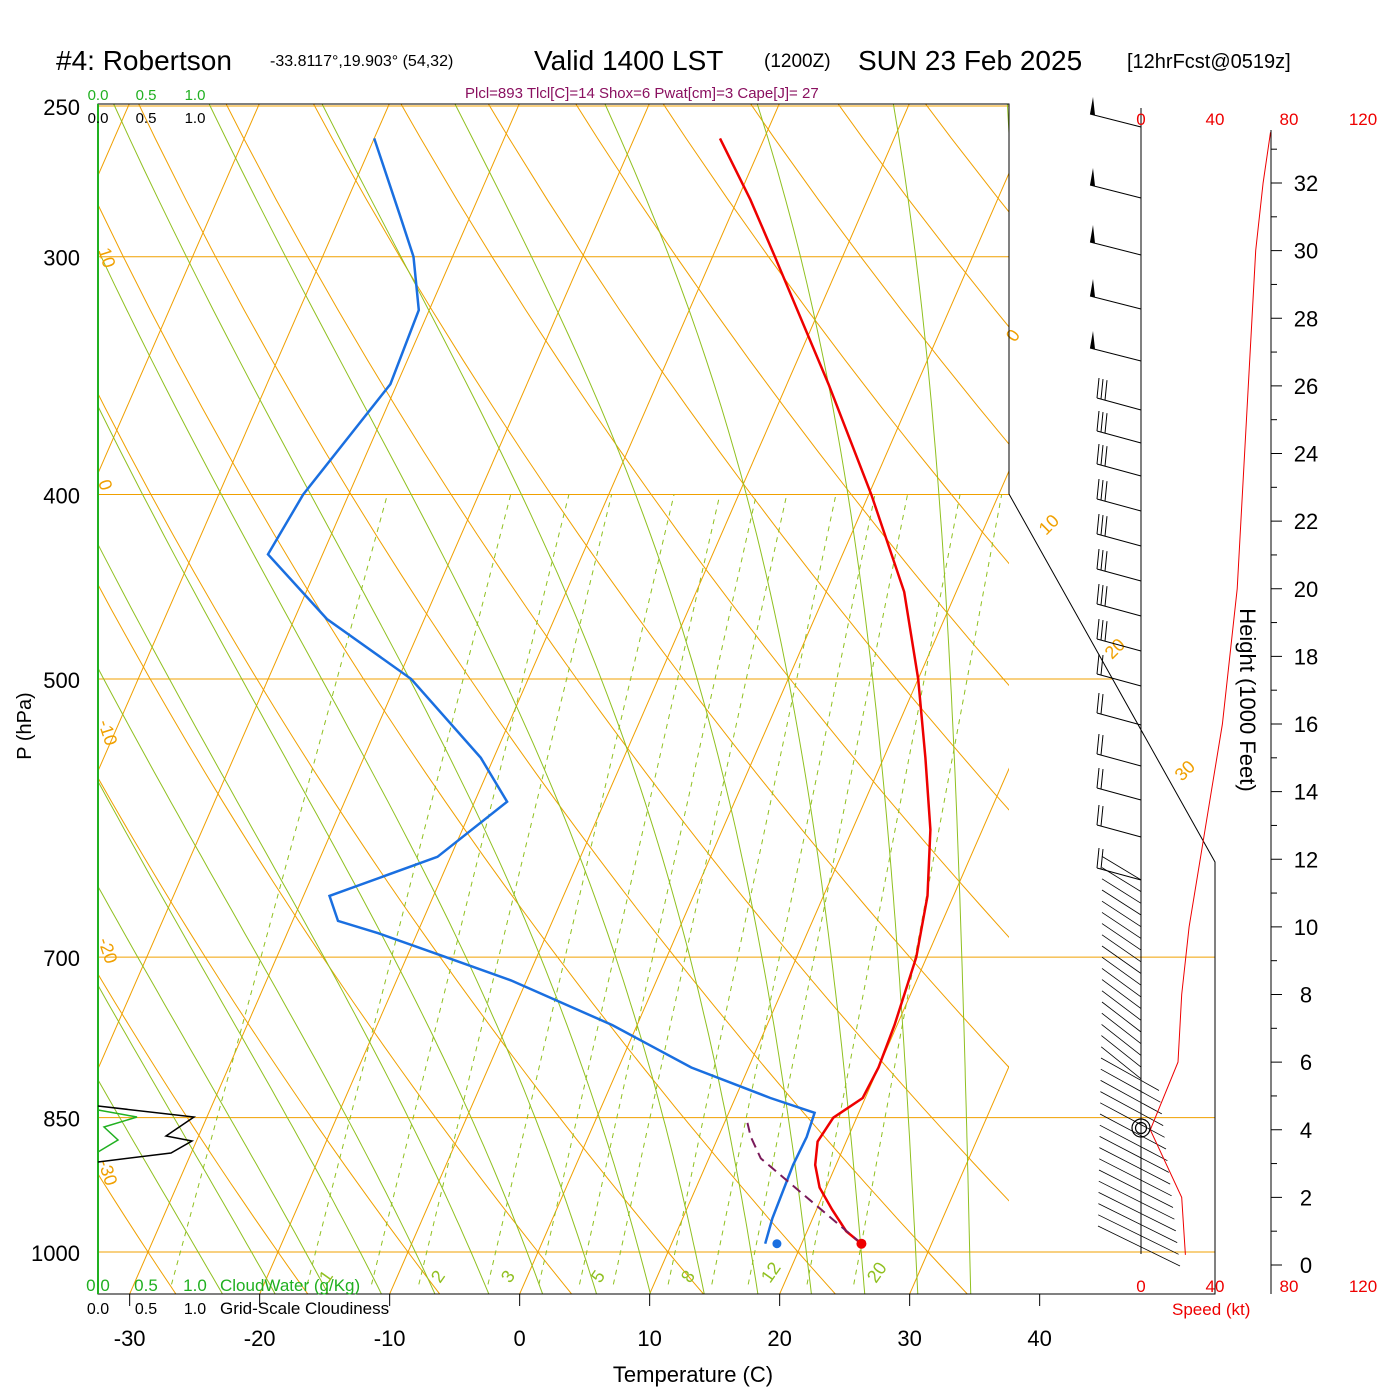 The height and width of the screenshot is (1400, 1400). Describe the element at coordinates (693, 1374) in the screenshot. I see `x-axis-label: Temperature (C)` at that location.